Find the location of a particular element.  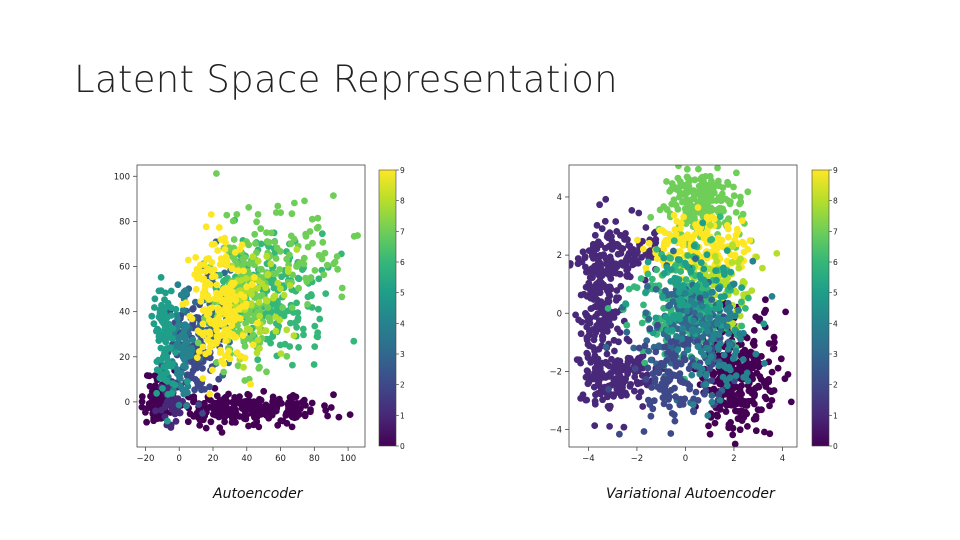

x-tick-label: −20 is located at coordinates (145, 459).